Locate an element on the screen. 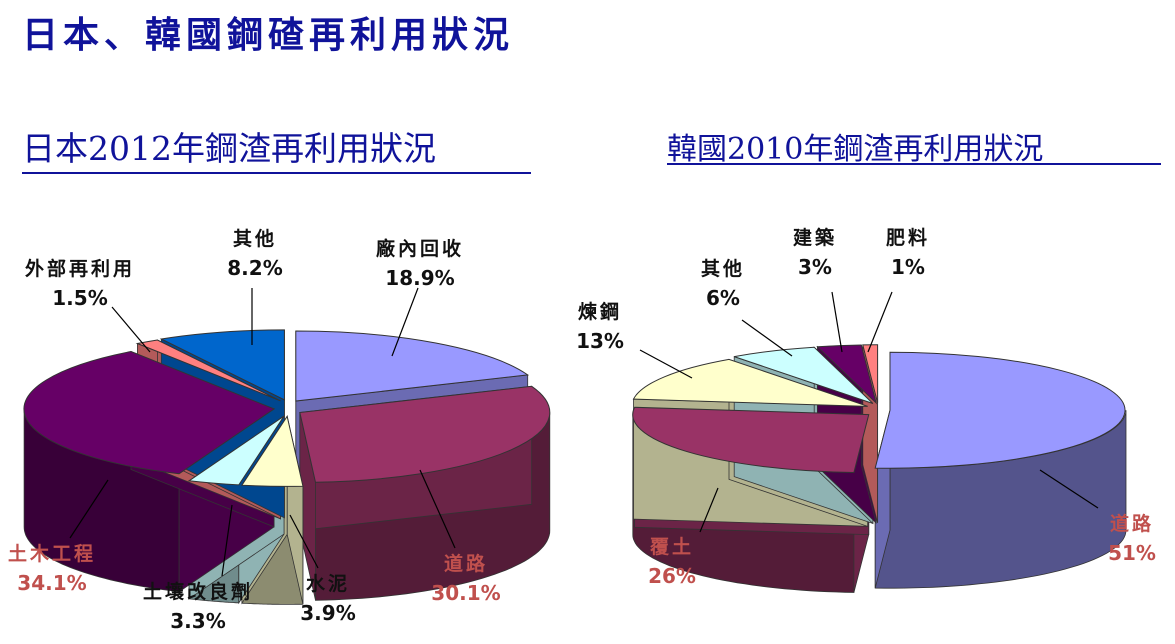 The width and height of the screenshot is (1175, 644). slice-label-slice-6: 其他 is located at coordinates (255, 238).